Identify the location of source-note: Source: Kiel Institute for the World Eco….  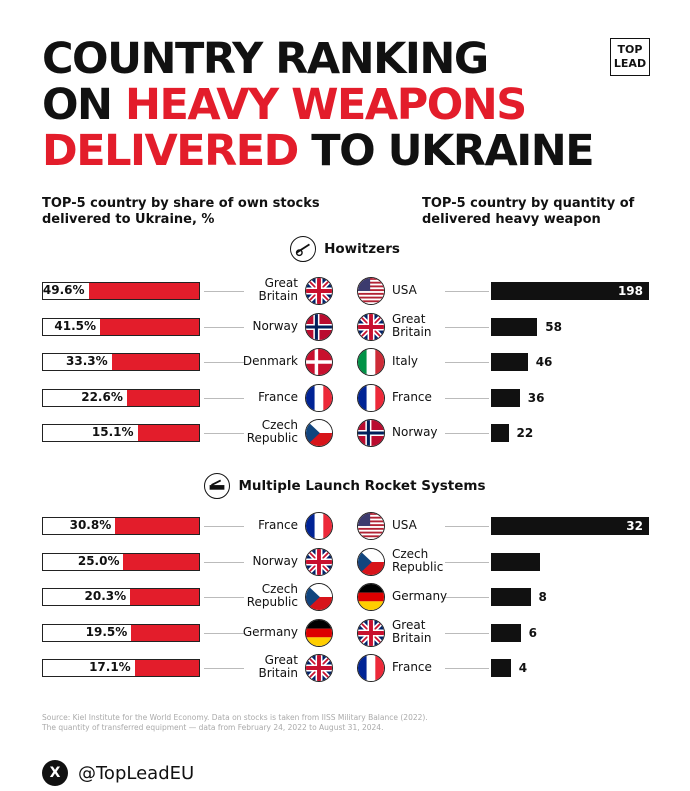
(235, 723).